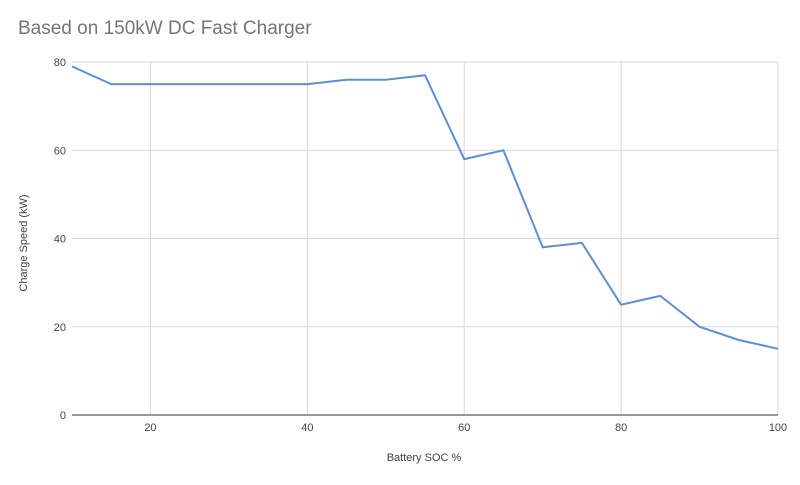 The height and width of the screenshot is (485, 800). Describe the element at coordinates (621, 428) in the screenshot. I see `x-tick-label: 80` at that location.